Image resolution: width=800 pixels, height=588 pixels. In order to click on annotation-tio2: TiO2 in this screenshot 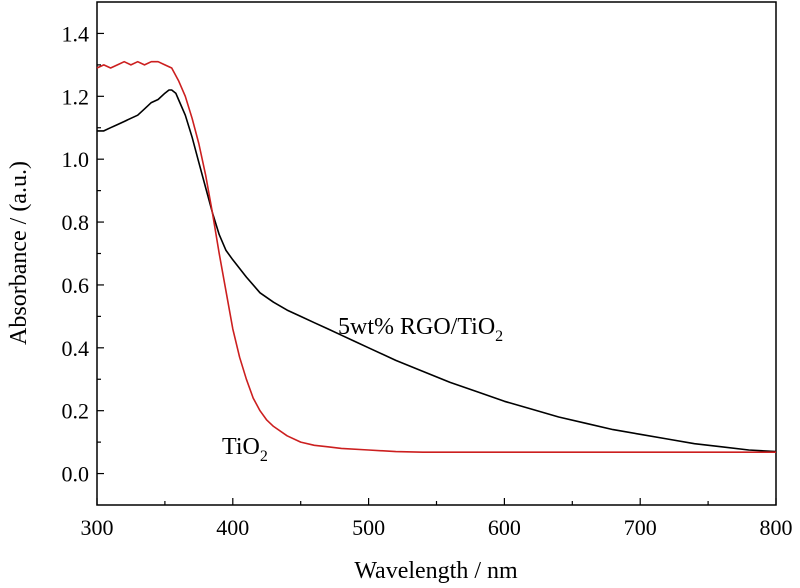, I will do `click(245, 449)`.